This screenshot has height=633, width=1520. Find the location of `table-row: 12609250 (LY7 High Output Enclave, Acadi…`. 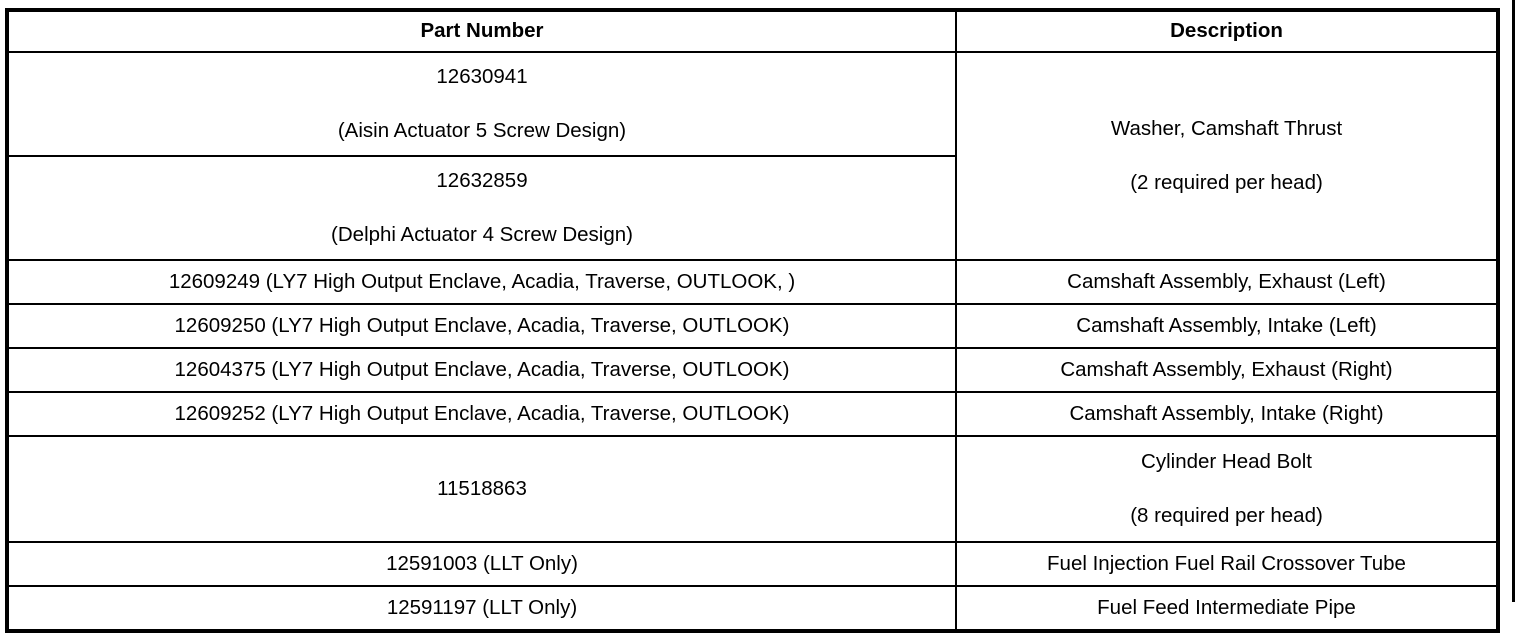

table-row: 12609250 (LY7 High Output Enclave, Acadi… is located at coordinates (752, 326).